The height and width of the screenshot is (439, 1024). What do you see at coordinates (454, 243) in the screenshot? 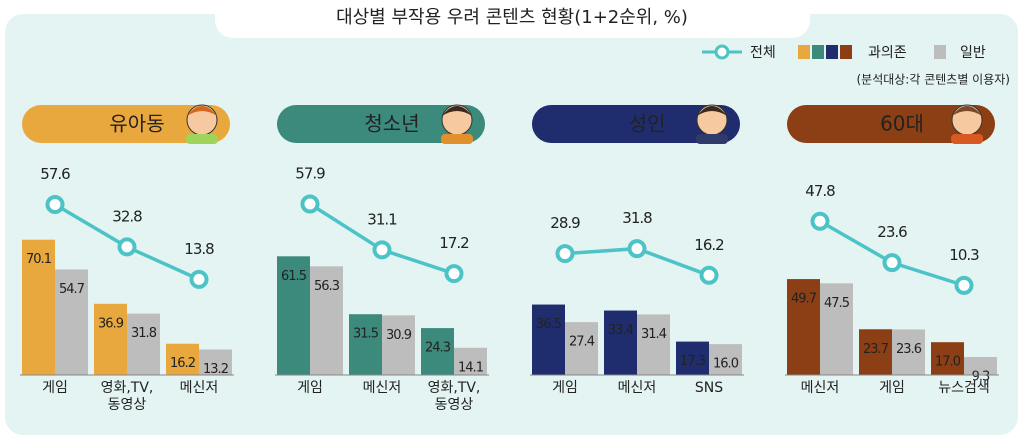
I see `line-value-label: 17.2` at bounding box center [454, 243].